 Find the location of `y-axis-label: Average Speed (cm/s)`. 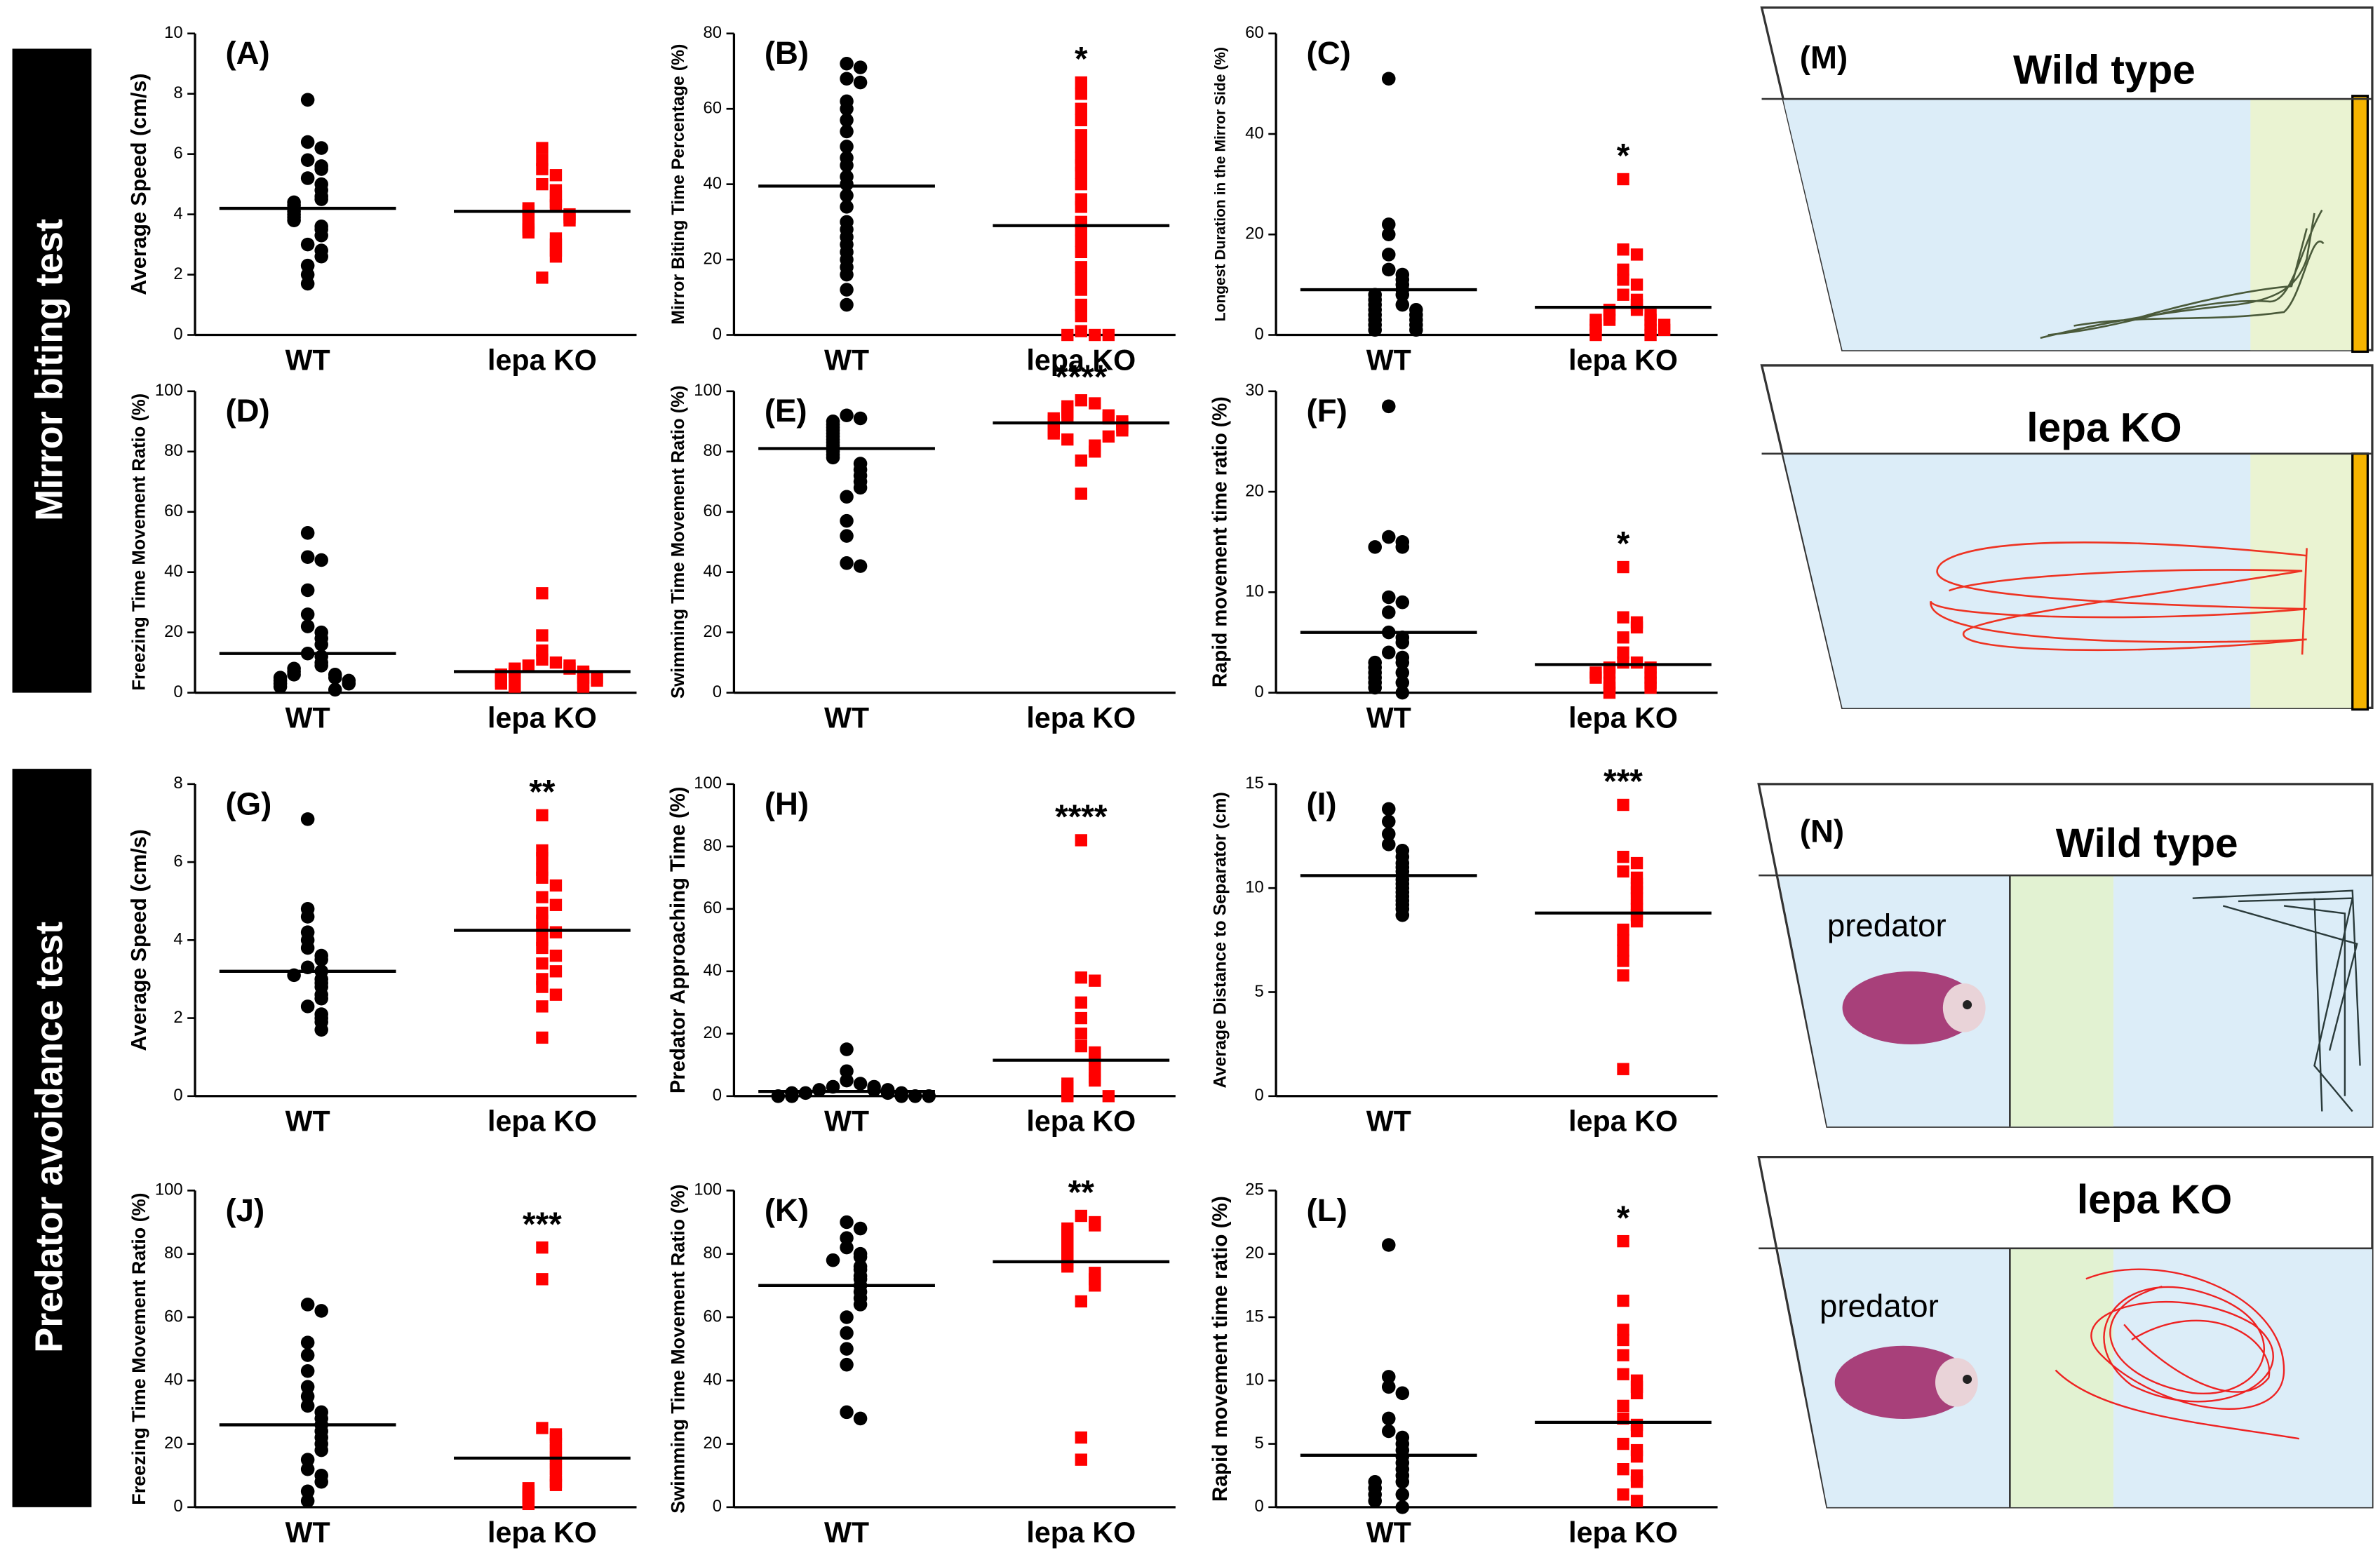

y-axis-label: Average Speed (cm/s) is located at coordinates (139, 940).